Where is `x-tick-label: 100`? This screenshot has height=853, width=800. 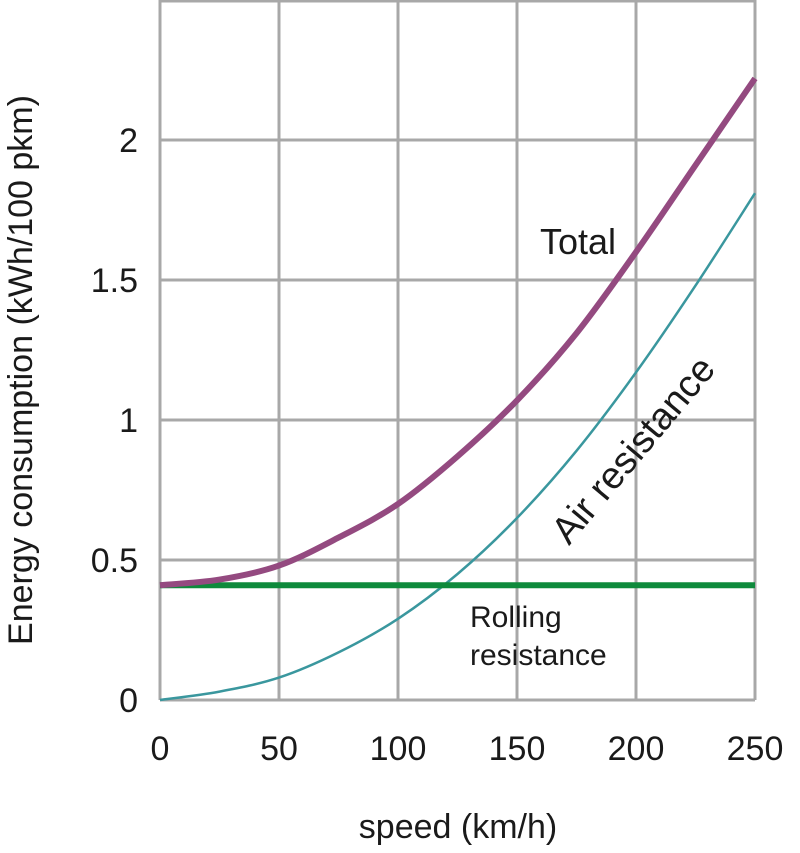
x-tick-label: 100 is located at coordinates (398, 749).